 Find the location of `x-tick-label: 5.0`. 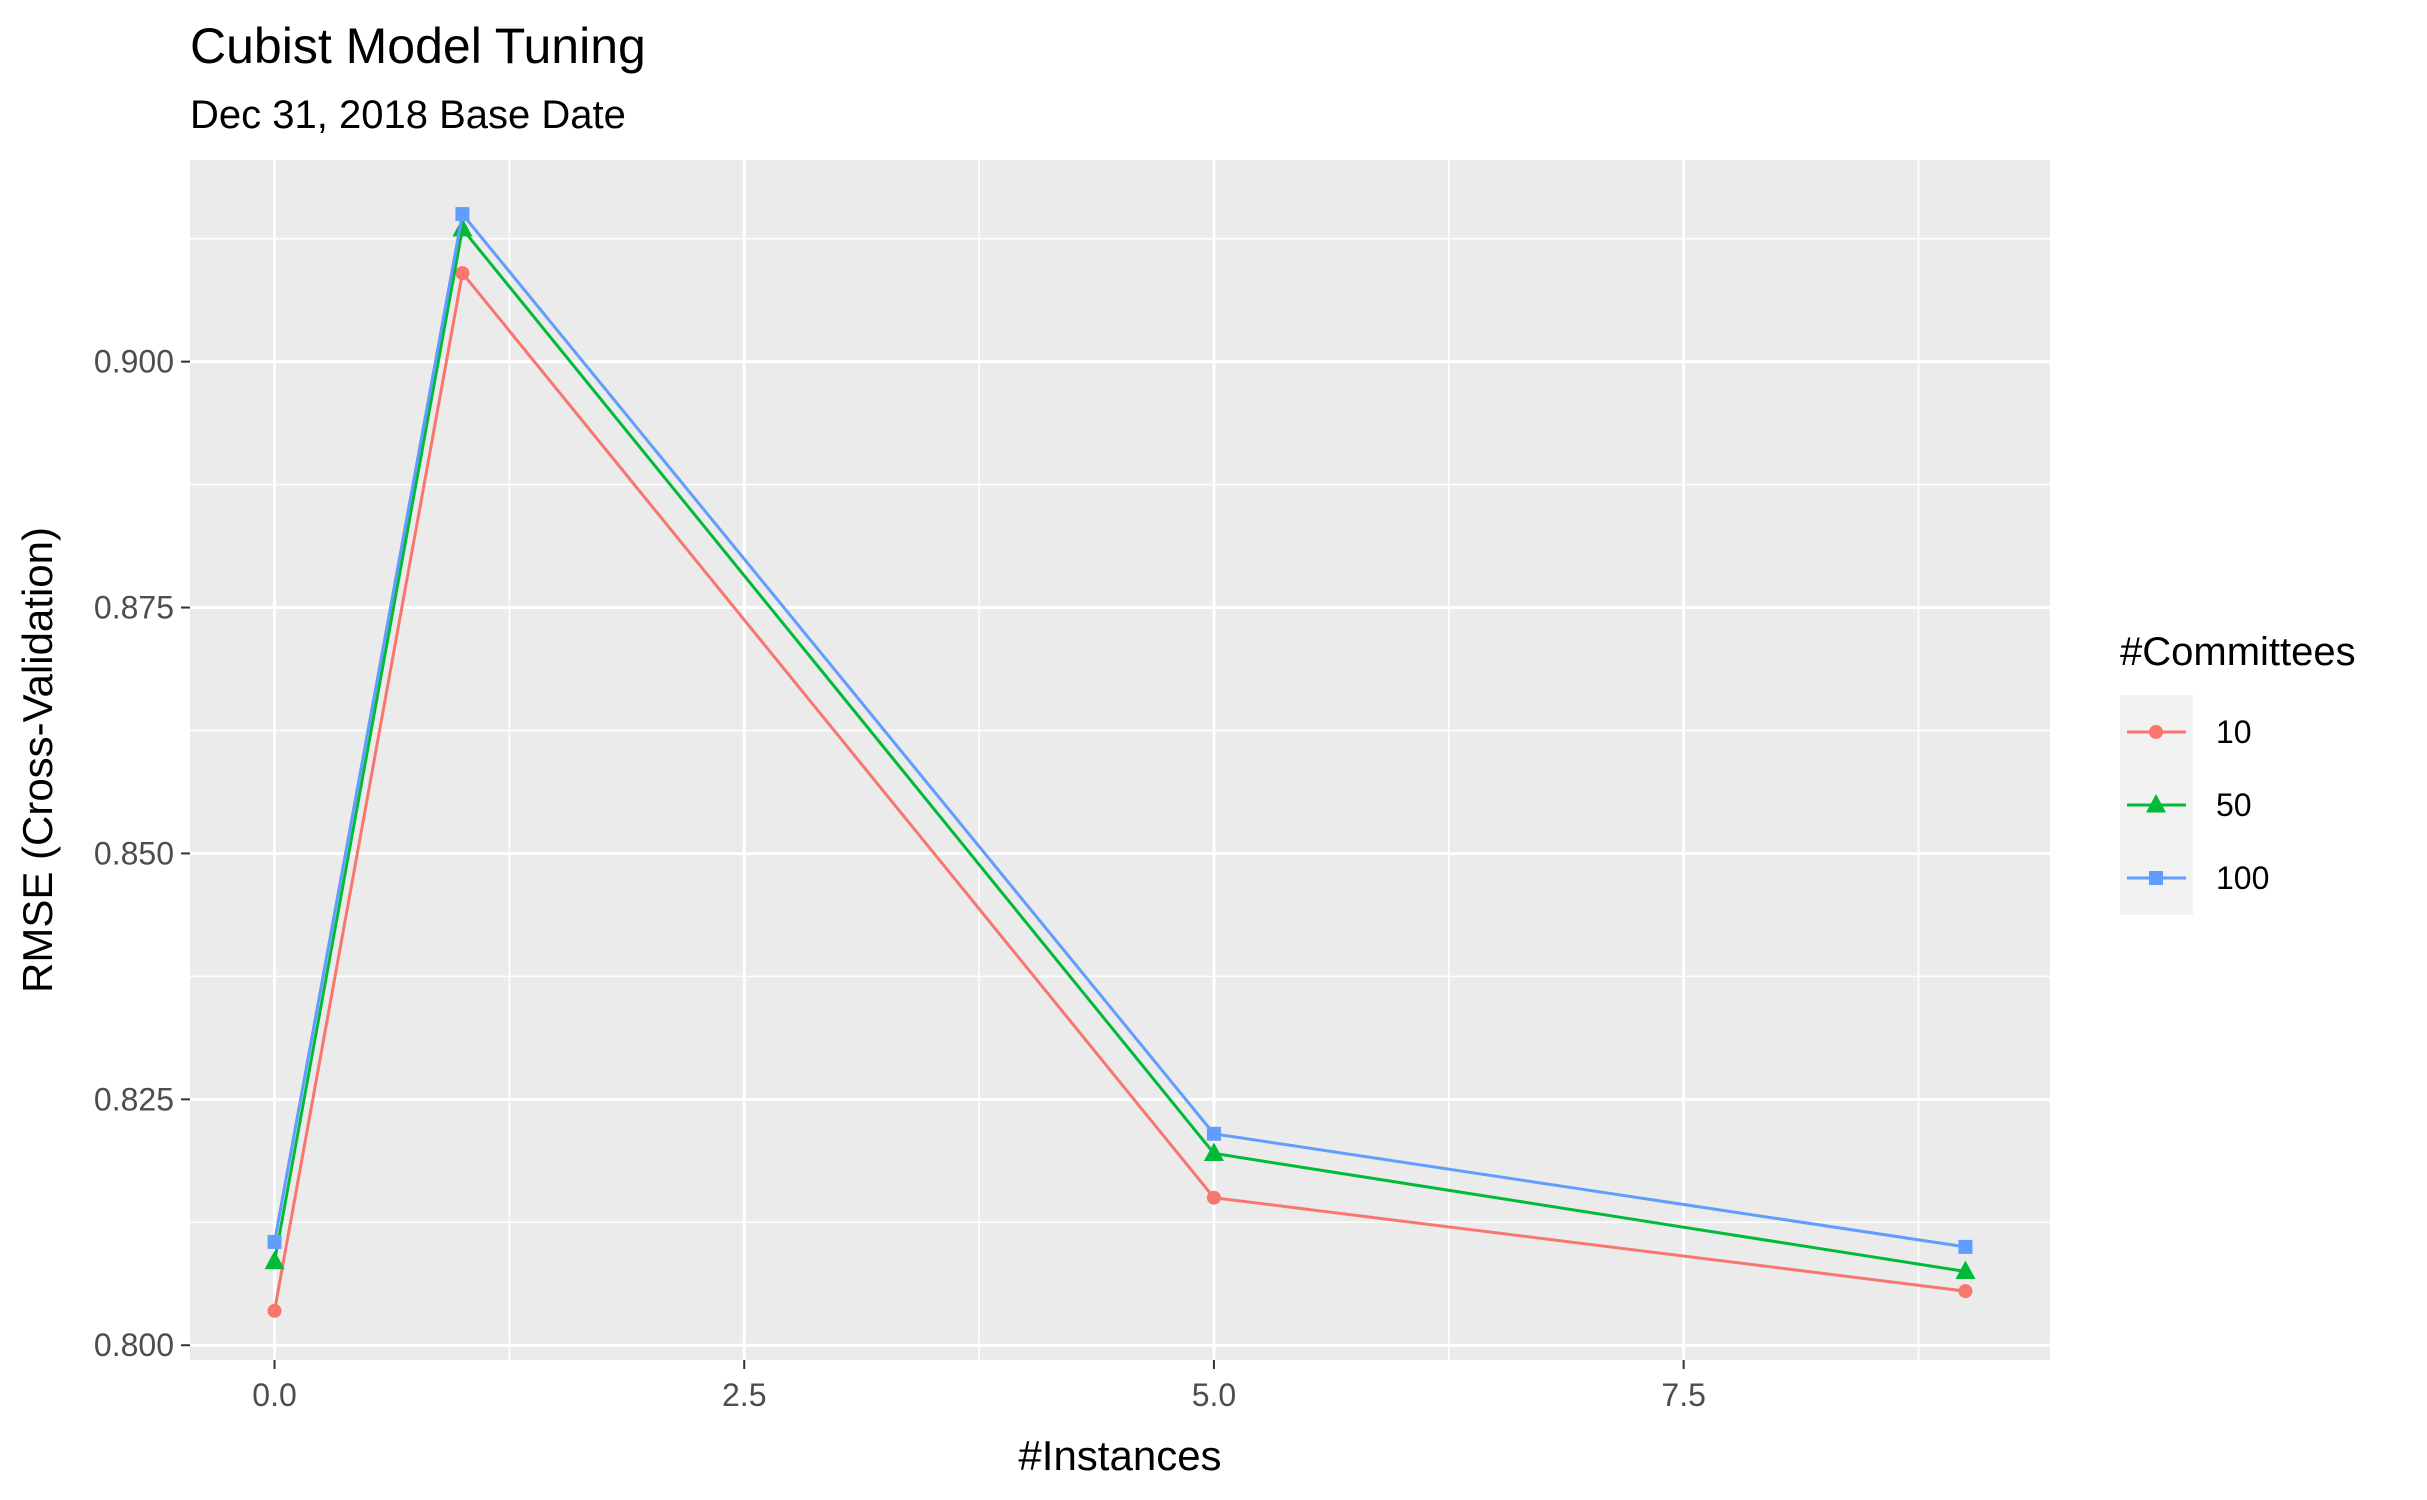

x-tick-label: 5.0 is located at coordinates (1214, 1395).